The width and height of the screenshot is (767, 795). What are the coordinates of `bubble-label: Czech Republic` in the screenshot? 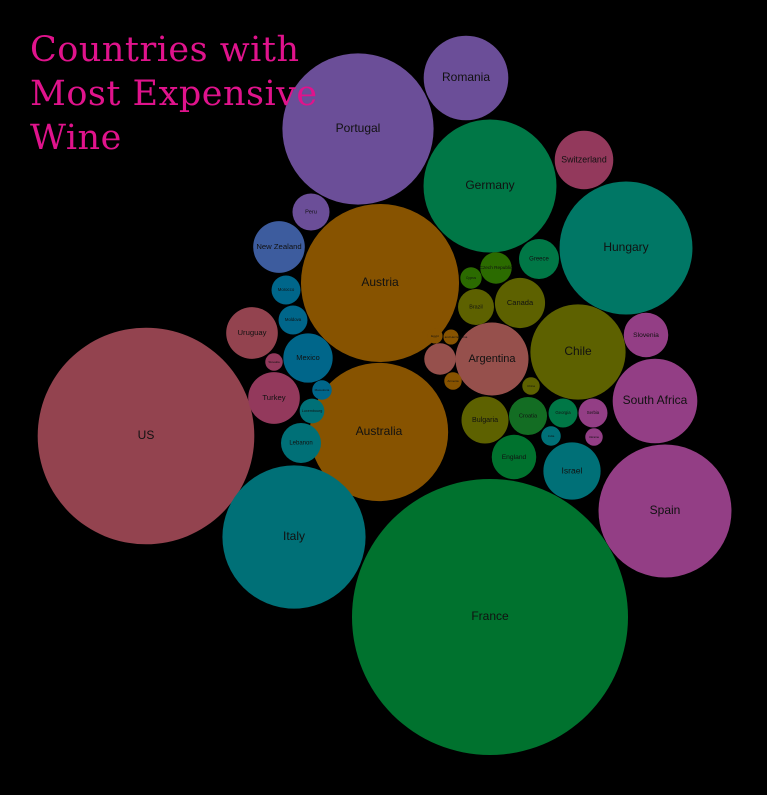 It's located at (496, 267).